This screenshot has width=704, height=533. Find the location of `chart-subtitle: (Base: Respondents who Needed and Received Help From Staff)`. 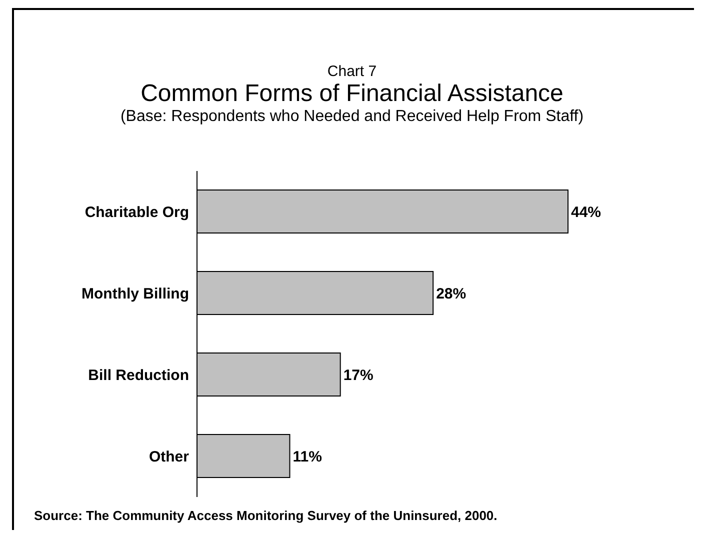

chart-subtitle: (Base: Respondents who Needed and Received Help From Staff) is located at coordinates (352, 117).